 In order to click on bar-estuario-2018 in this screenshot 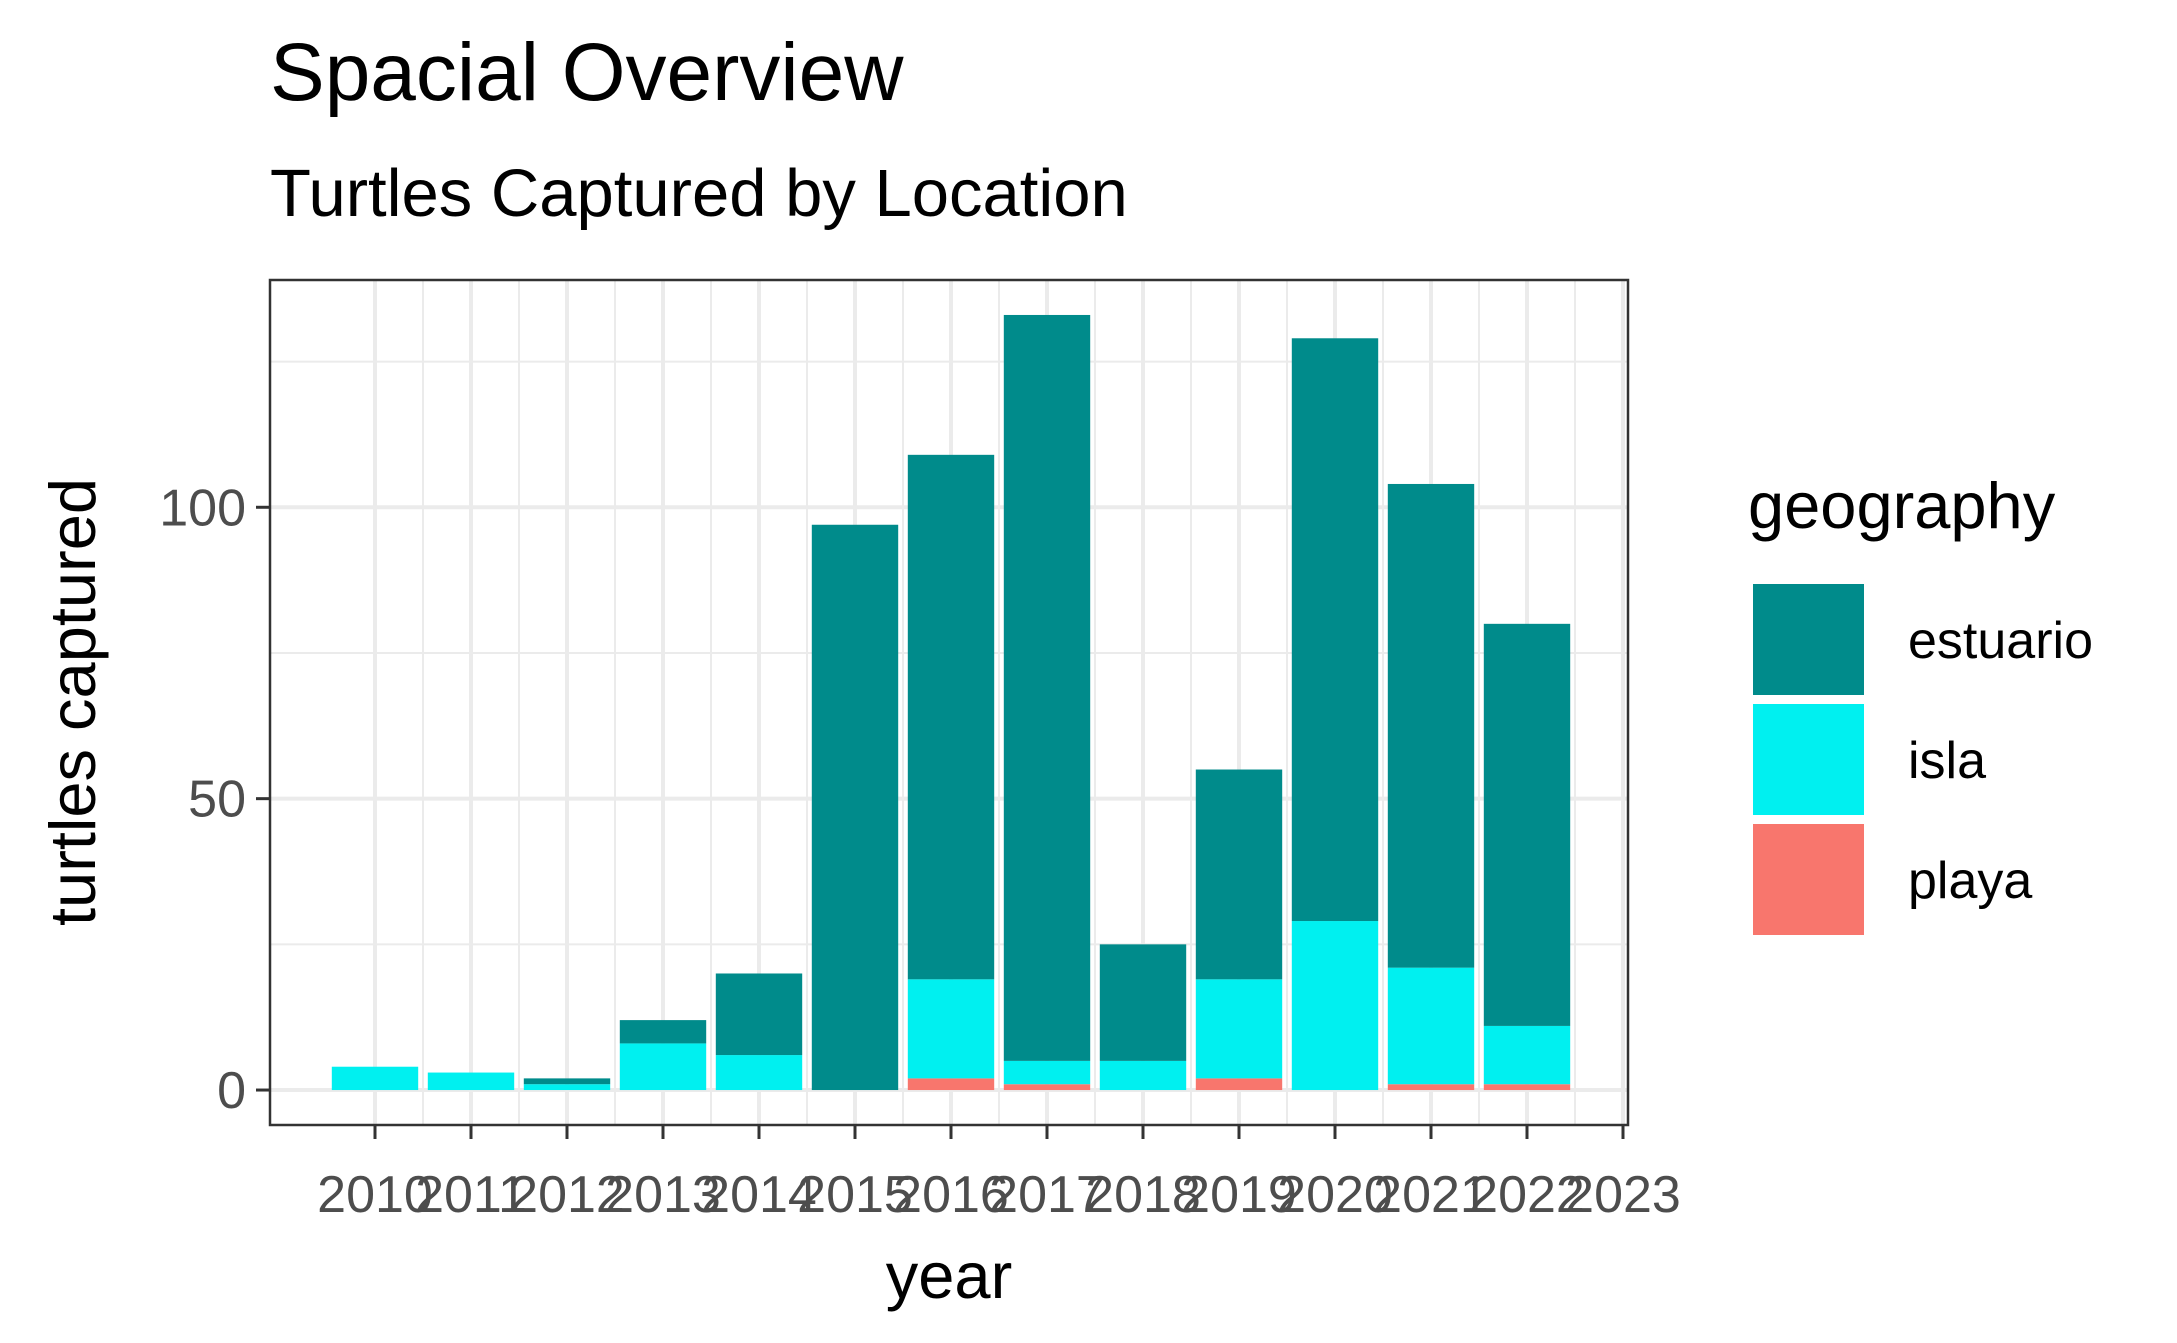, I will do `click(1143, 1002)`.